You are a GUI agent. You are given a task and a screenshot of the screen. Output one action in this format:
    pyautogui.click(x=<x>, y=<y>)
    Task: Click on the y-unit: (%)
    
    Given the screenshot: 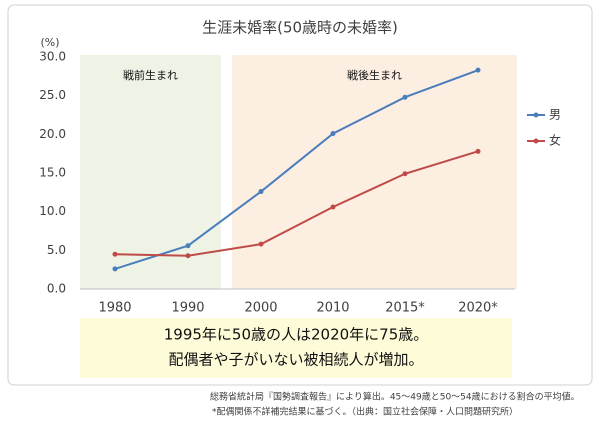 What is the action you would take?
    pyautogui.click(x=49, y=42)
    